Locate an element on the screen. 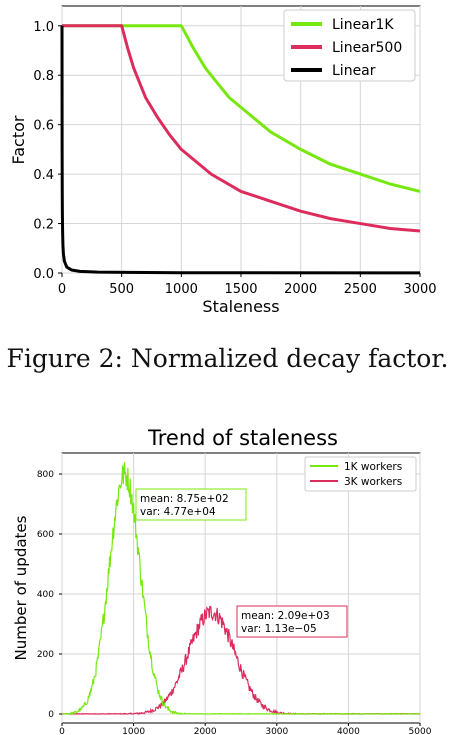 The image size is (455, 735). y-tick-label: 0.6 is located at coordinates (43, 126).